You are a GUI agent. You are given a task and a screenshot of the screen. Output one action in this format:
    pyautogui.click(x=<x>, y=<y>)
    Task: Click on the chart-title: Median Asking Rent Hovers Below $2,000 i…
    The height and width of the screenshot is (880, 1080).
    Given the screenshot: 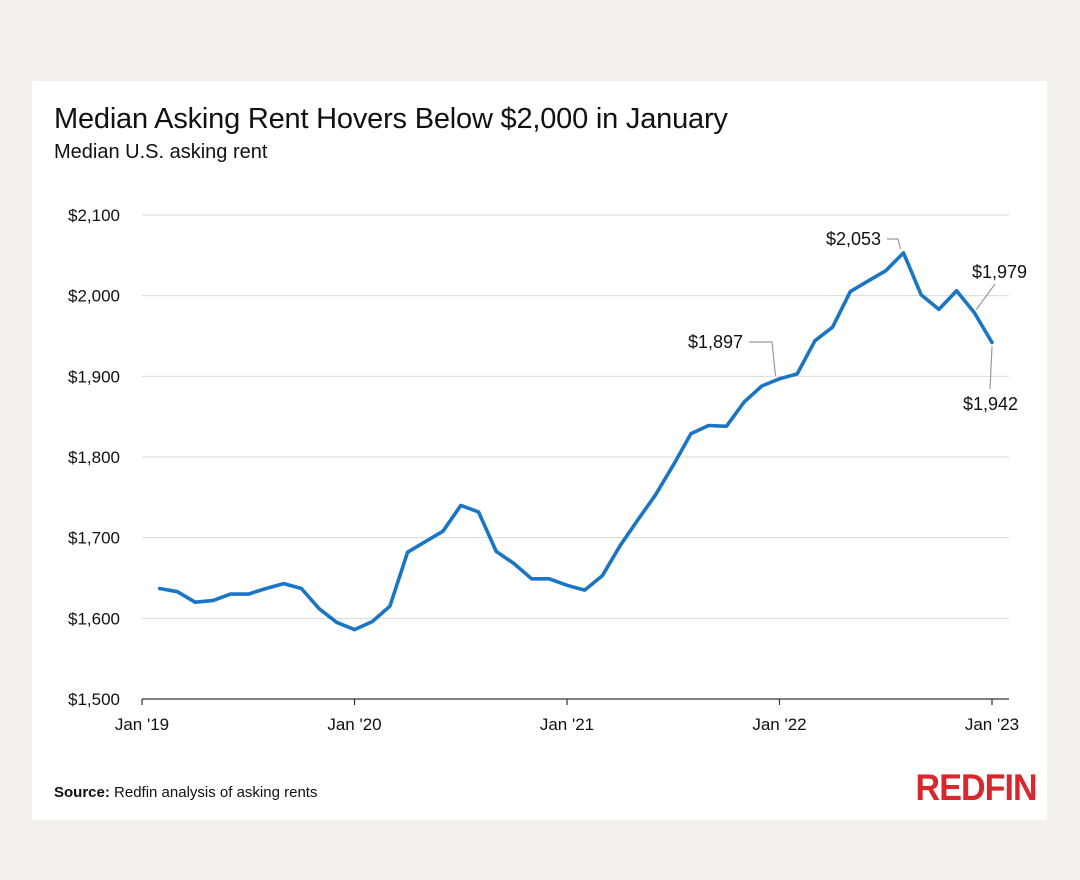 What is the action you would take?
    pyautogui.click(x=391, y=119)
    